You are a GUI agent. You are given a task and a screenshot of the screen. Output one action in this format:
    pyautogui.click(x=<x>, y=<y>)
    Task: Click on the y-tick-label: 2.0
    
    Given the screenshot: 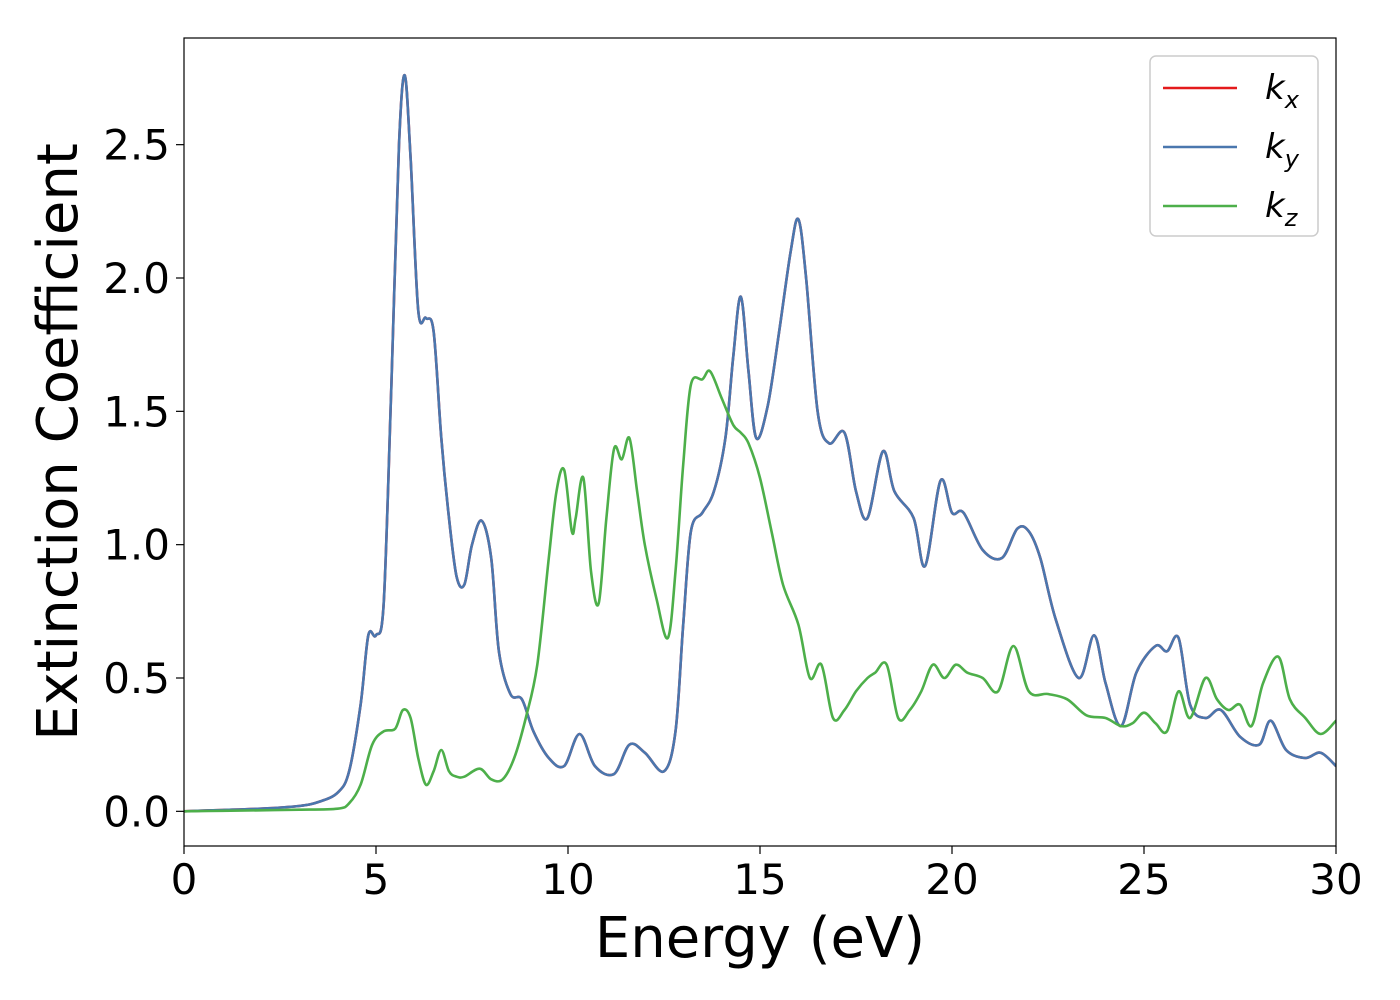 What is the action you would take?
    pyautogui.click(x=136, y=278)
    